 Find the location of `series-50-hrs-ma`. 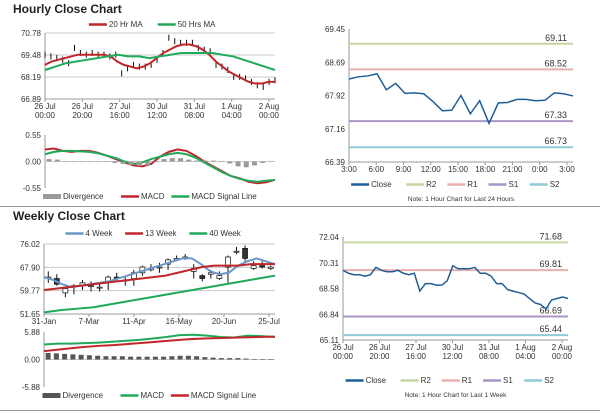

series-50-hrs-ma is located at coordinates (160, 61).